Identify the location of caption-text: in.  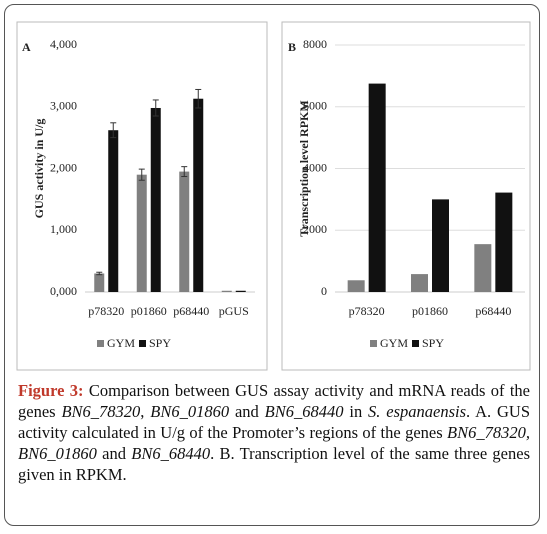
(356, 411).